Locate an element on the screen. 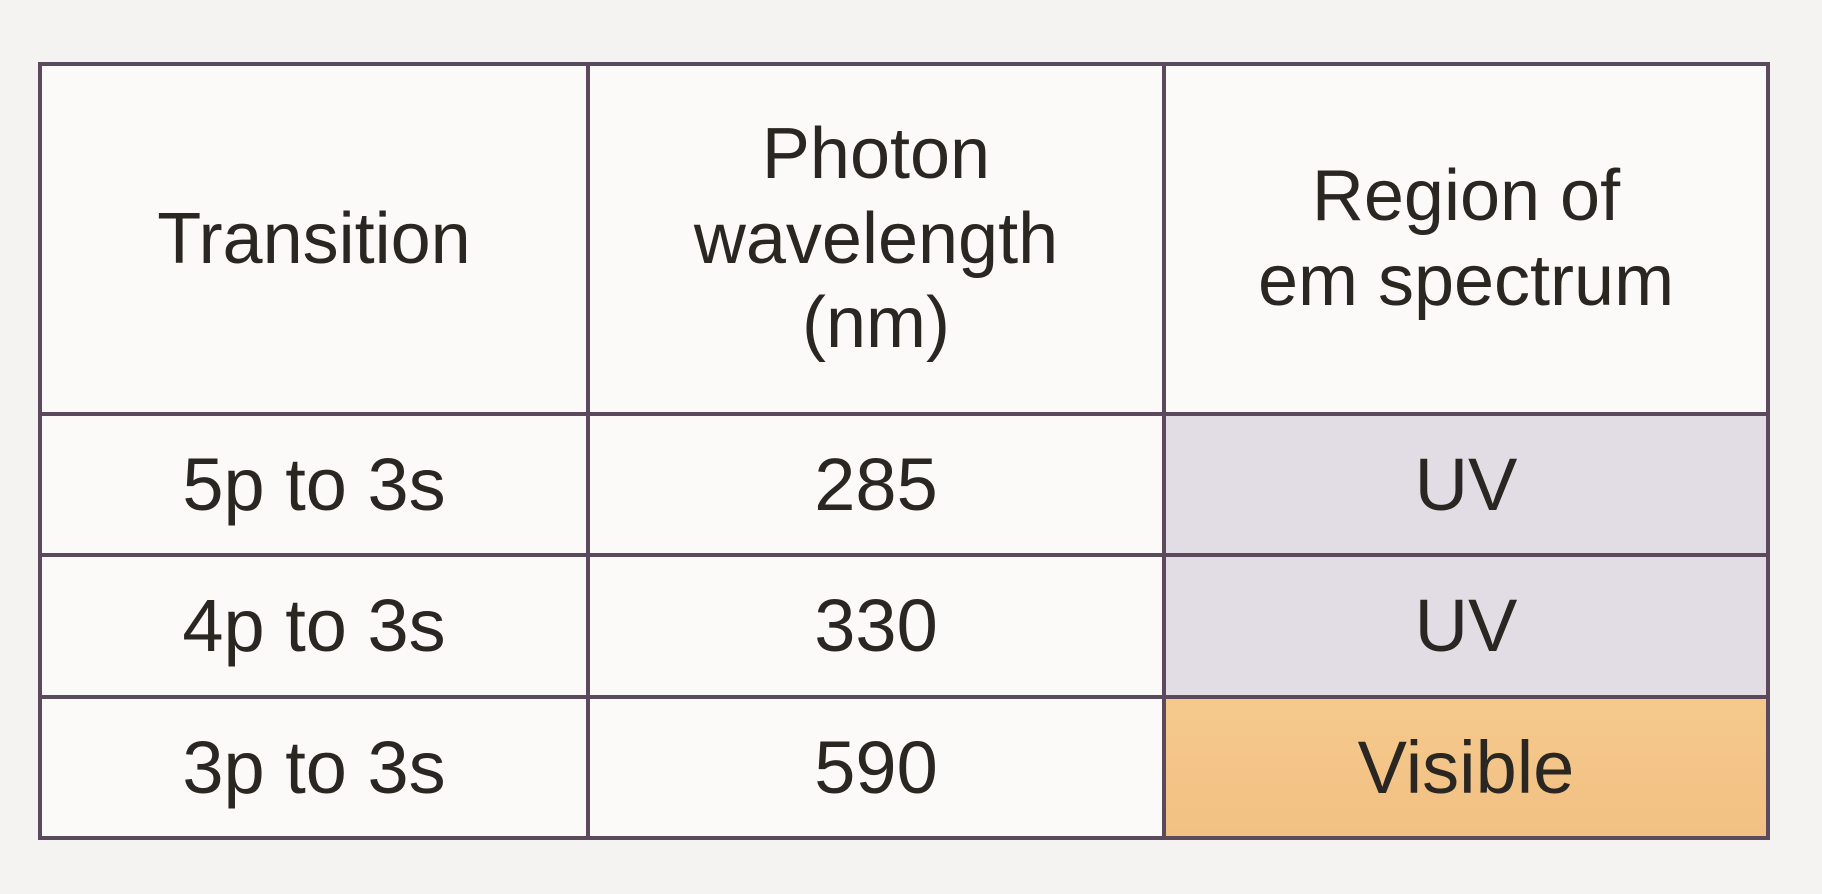 This screenshot has width=1822, height=894. header-photon-wavelength: Photon wavelength (nm) is located at coordinates (876, 239).